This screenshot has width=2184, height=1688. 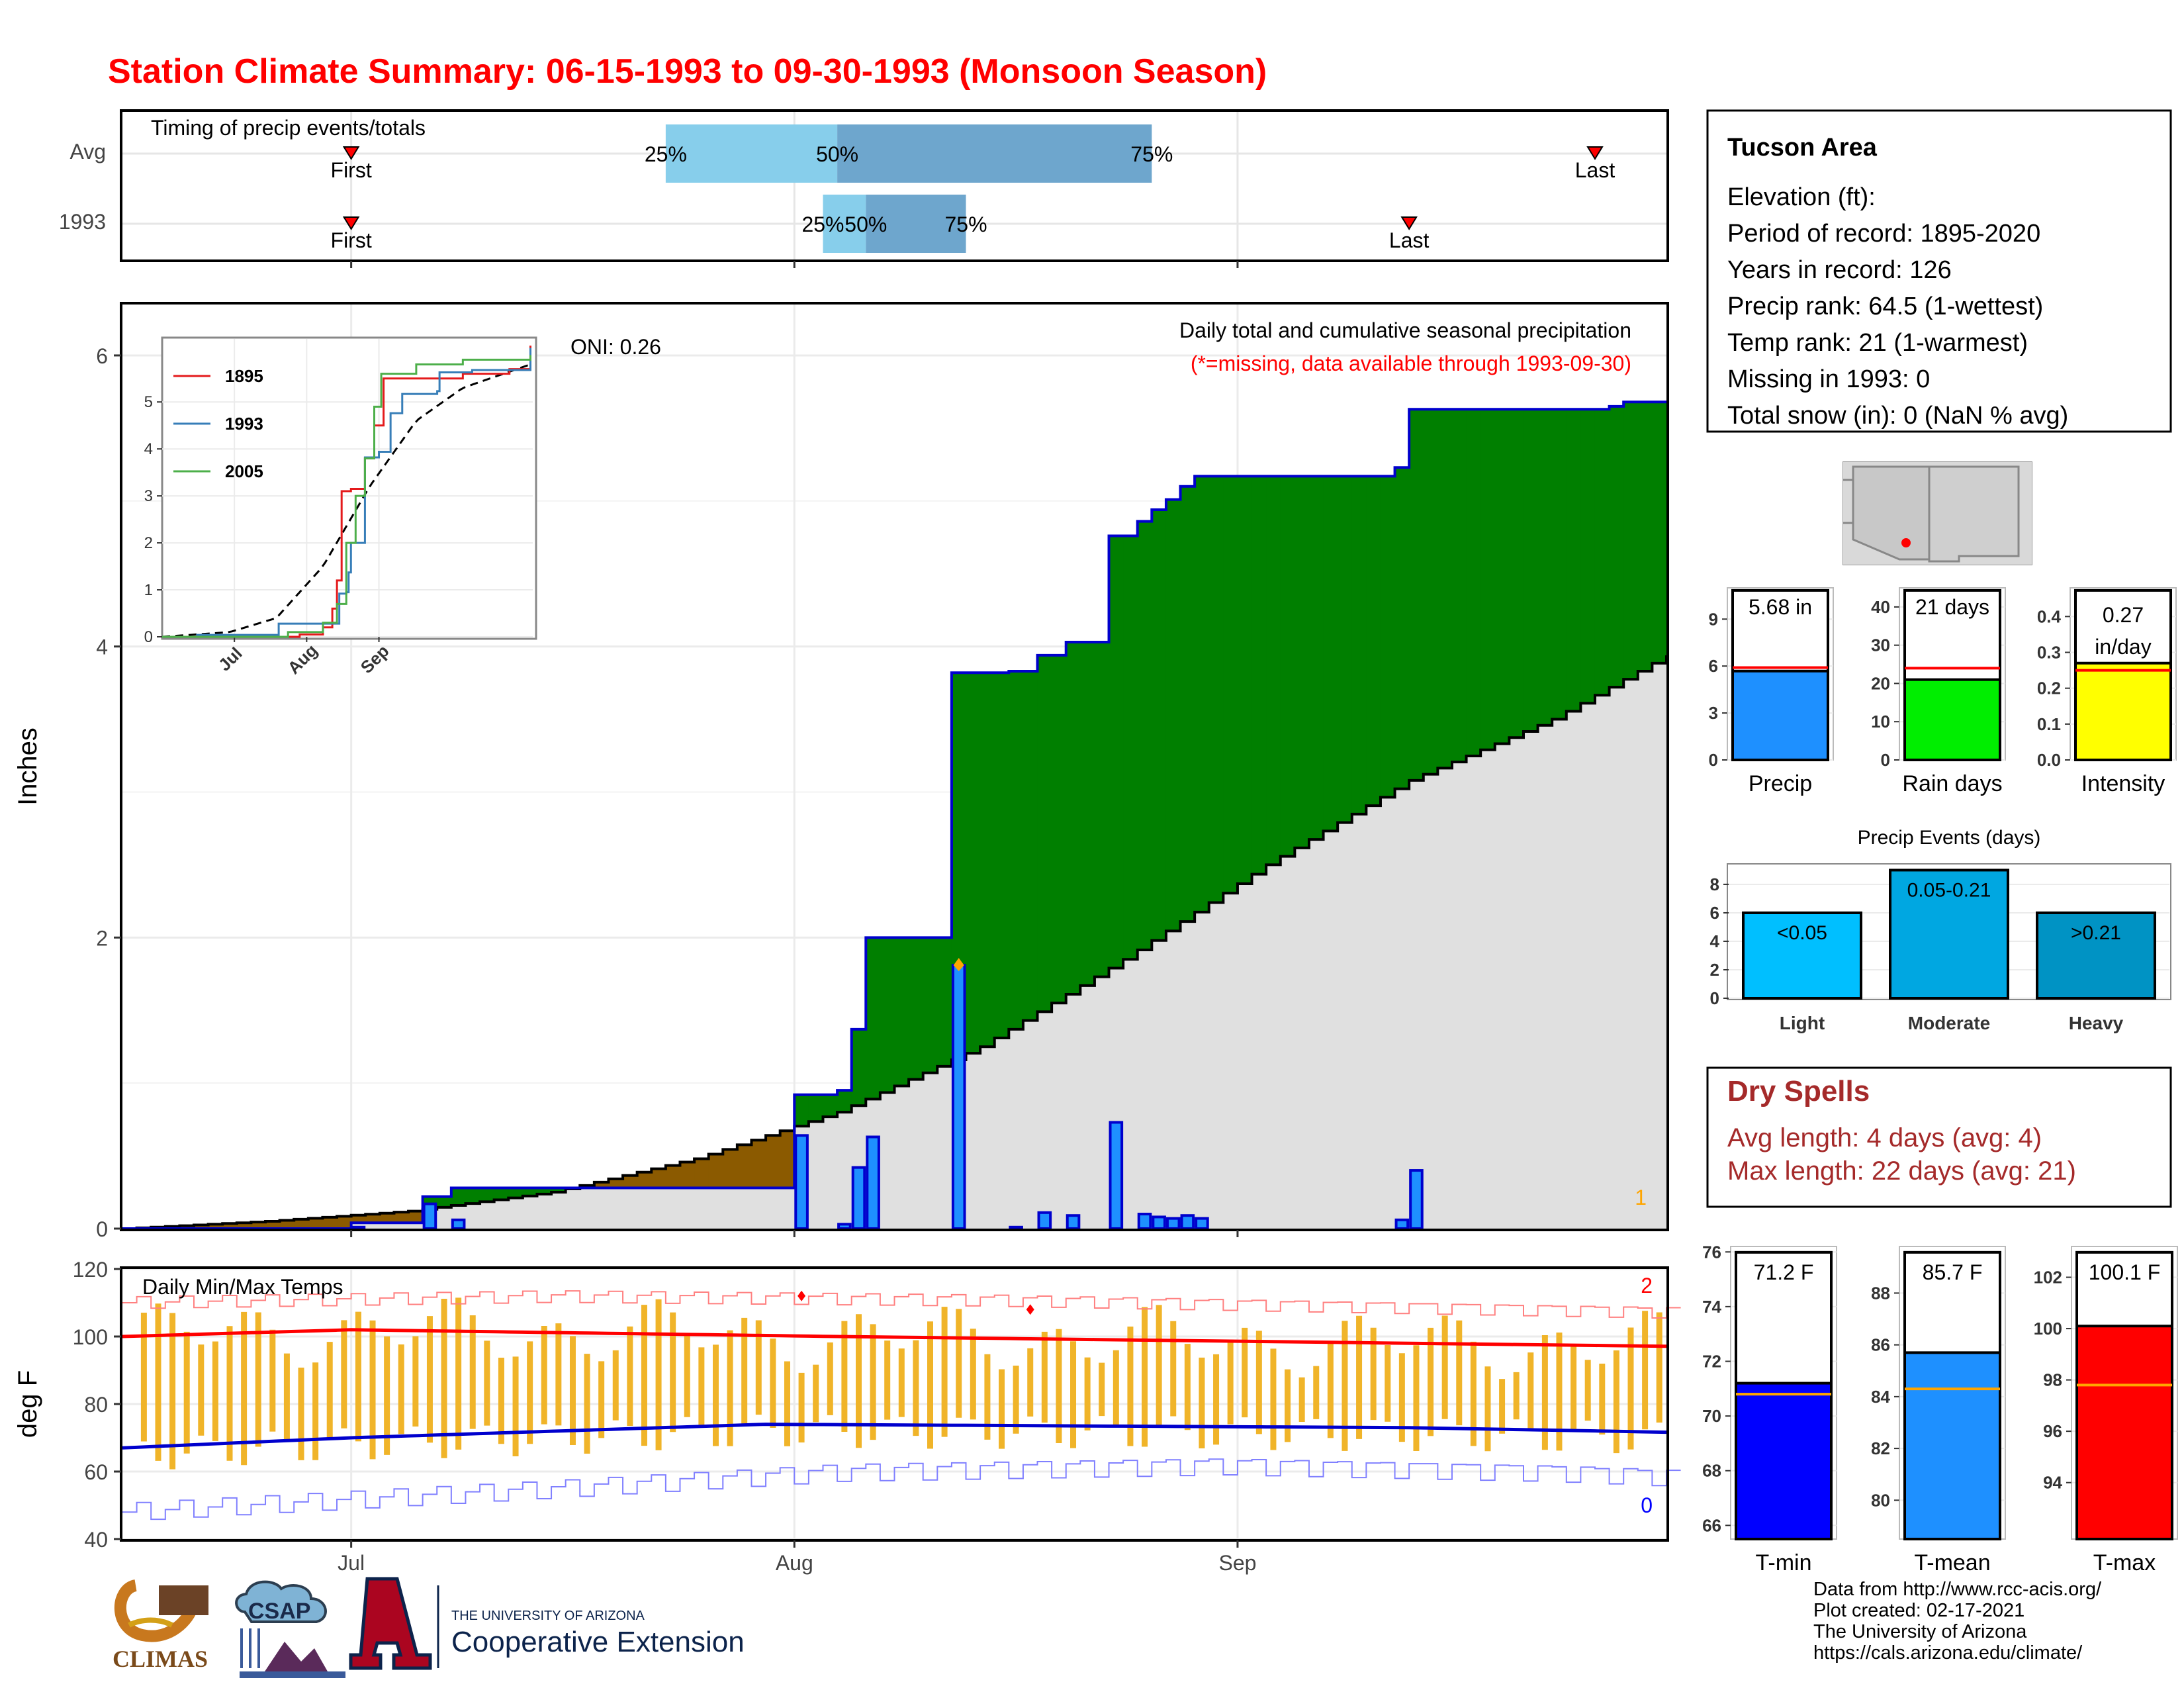 What do you see at coordinates (82, 222) in the screenshot?
I see `timing-row-label-1993: 1993` at bounding box center [82, 222].